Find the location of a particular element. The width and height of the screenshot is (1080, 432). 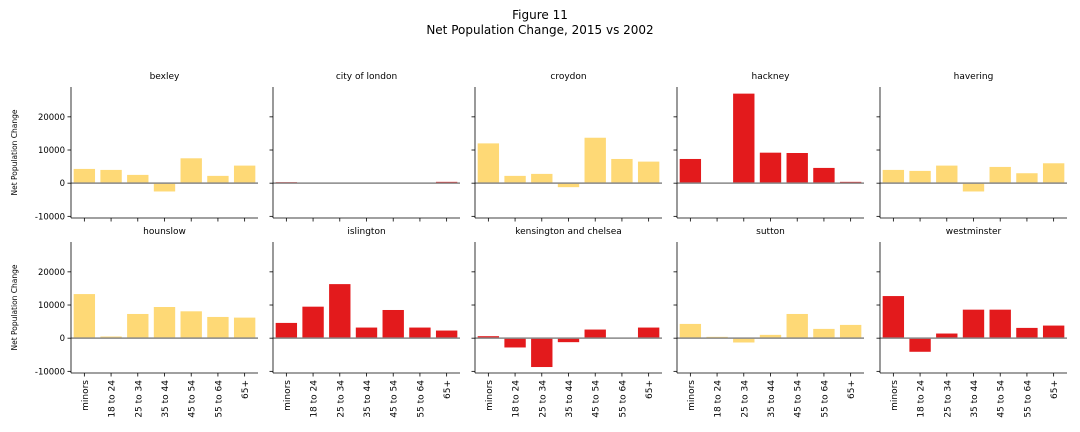

panel-title: kensington and chelsea is located at coordinates (568, 232).